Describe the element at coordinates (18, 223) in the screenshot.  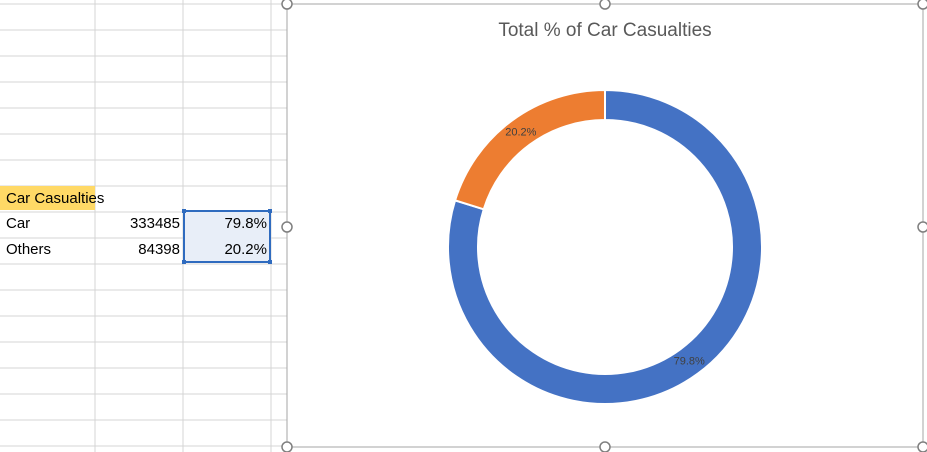
I see `cell: Car` at that location.